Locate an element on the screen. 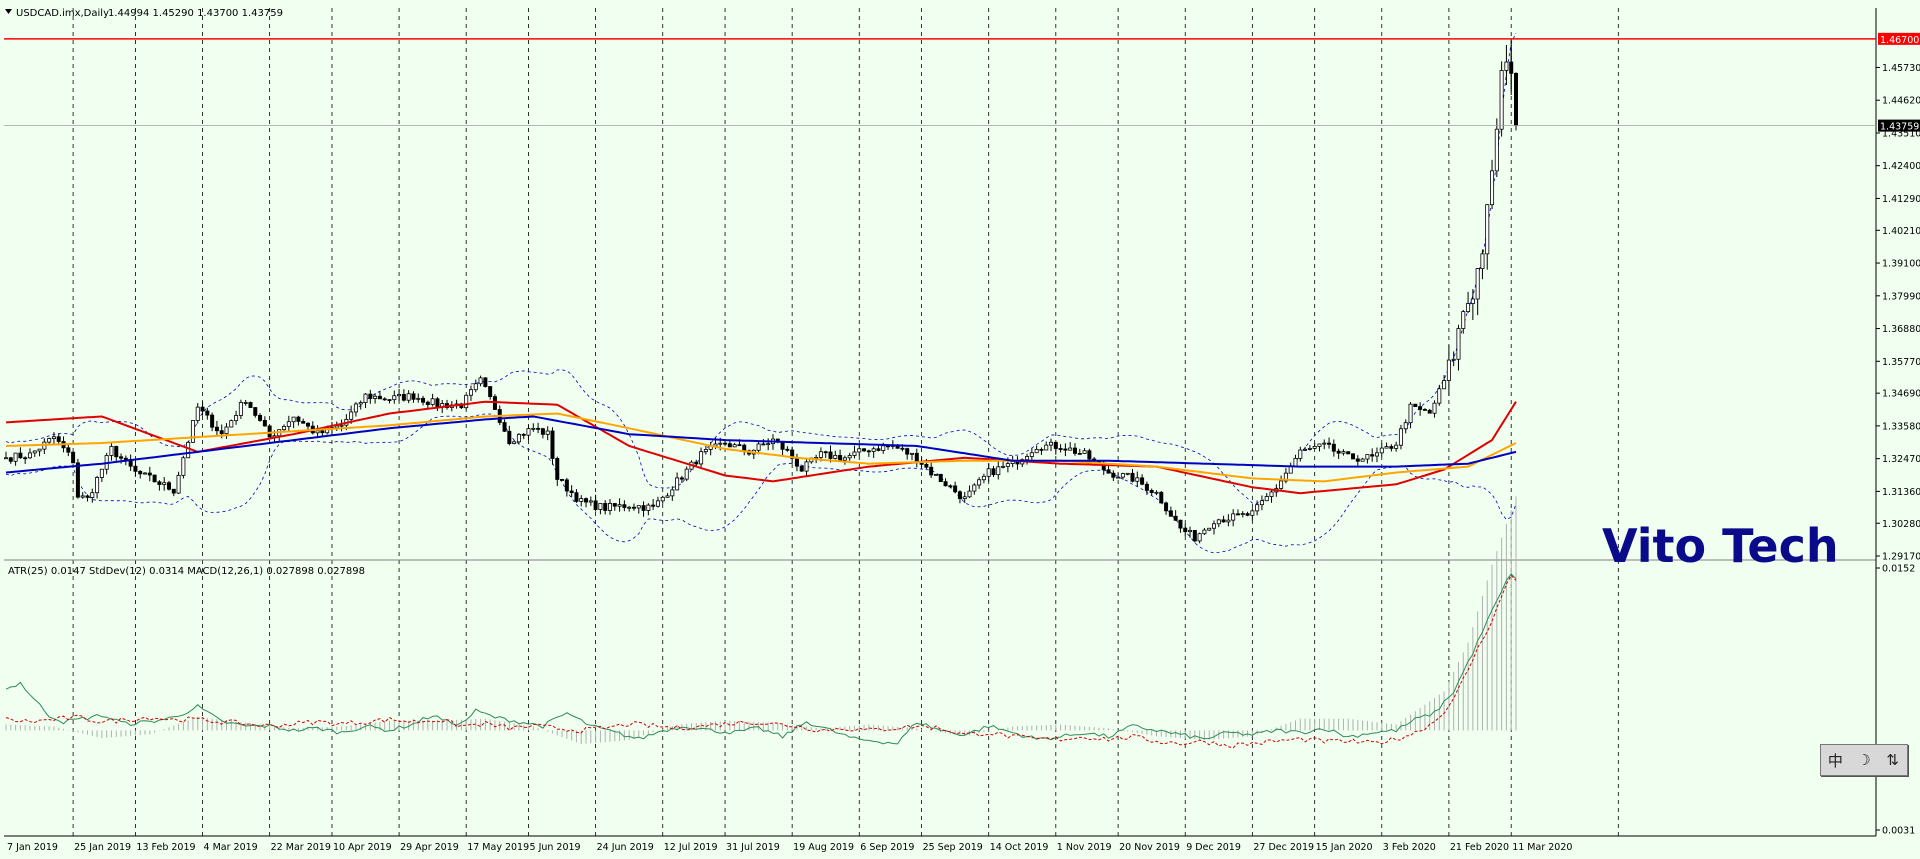 This screenshot has height=859, width=1920. navigation-widget: 中 ☽ ⇅ is located at coordinates (1864, 760).